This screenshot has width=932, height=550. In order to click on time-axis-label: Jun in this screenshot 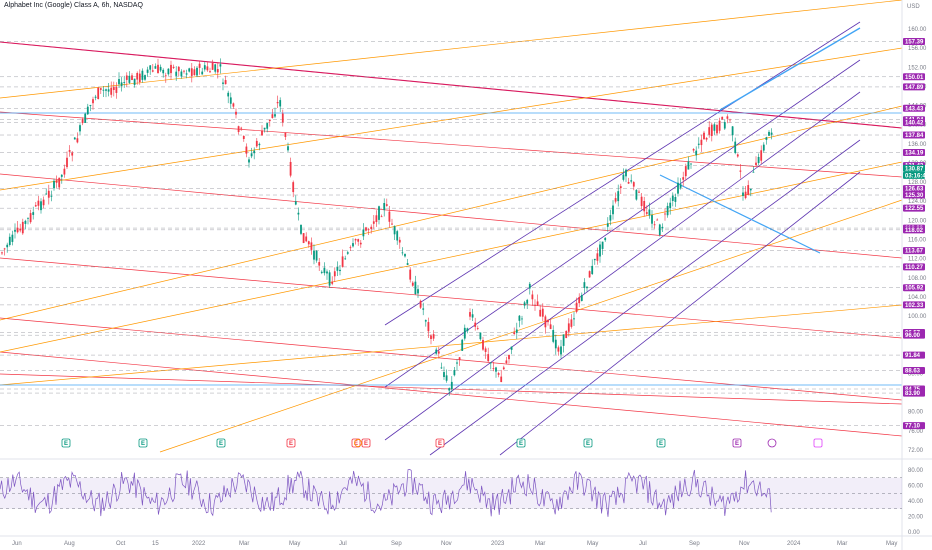, I will do `click(17, 544)`.